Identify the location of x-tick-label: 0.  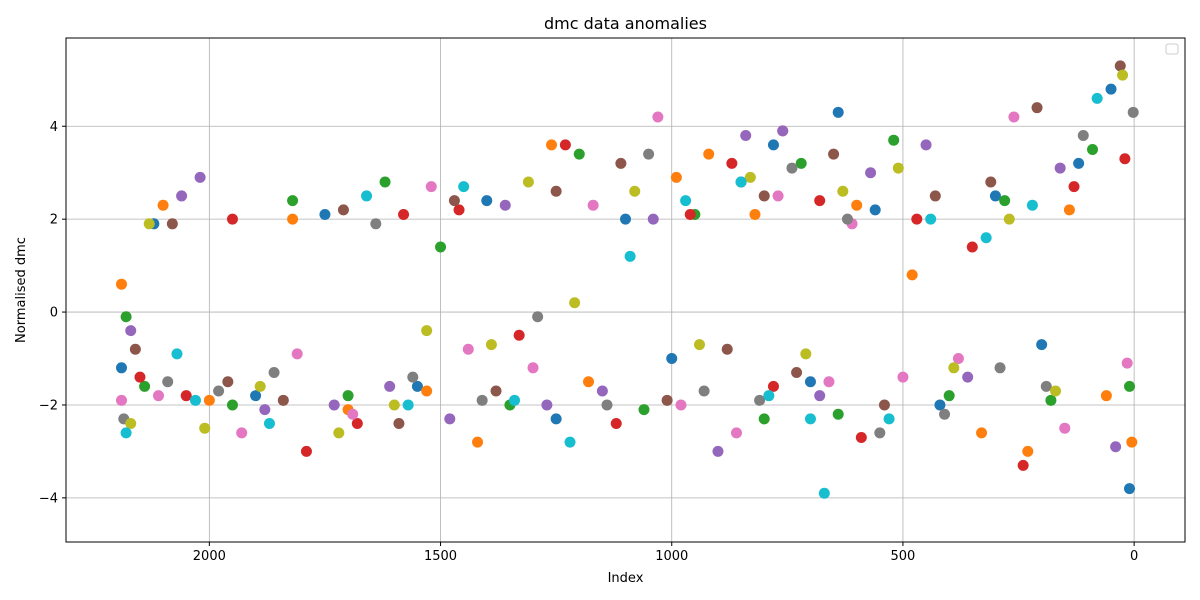
(1134, 556).